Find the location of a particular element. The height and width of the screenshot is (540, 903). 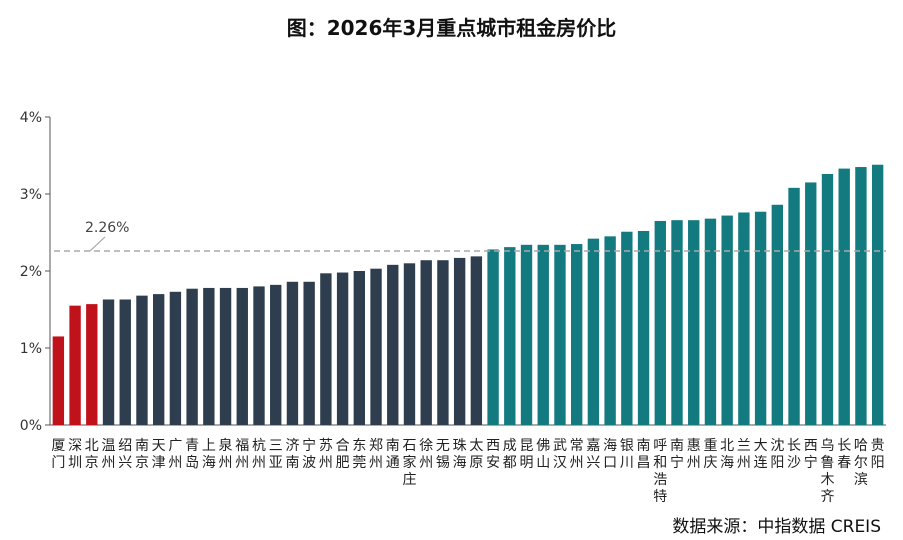

x-tick-label: 佛山 is located at coordinates (543, 454).